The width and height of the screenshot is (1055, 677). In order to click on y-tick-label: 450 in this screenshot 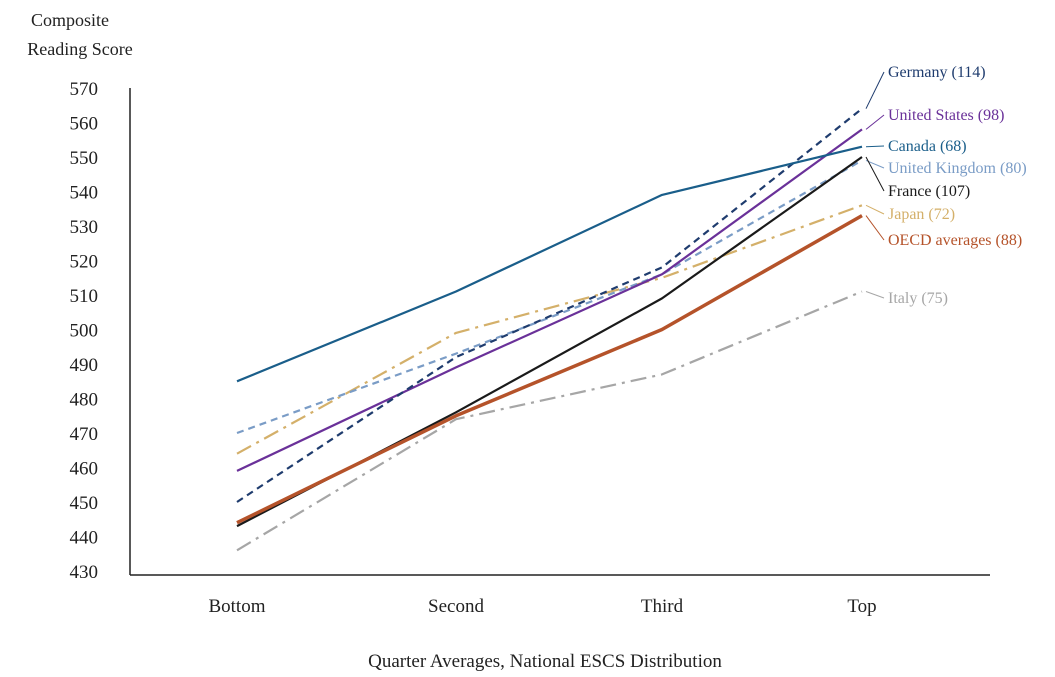, I will do `click(84, 503)`.